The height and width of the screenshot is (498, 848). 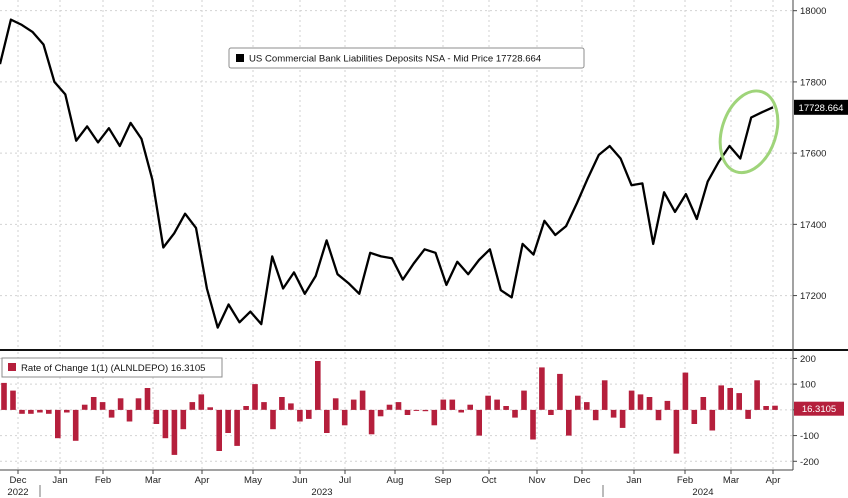 What do you see at coordinates (808, 385) in the screenshot?
I see `sub-y-tick-label: 100` at bounding box center [808, 385].